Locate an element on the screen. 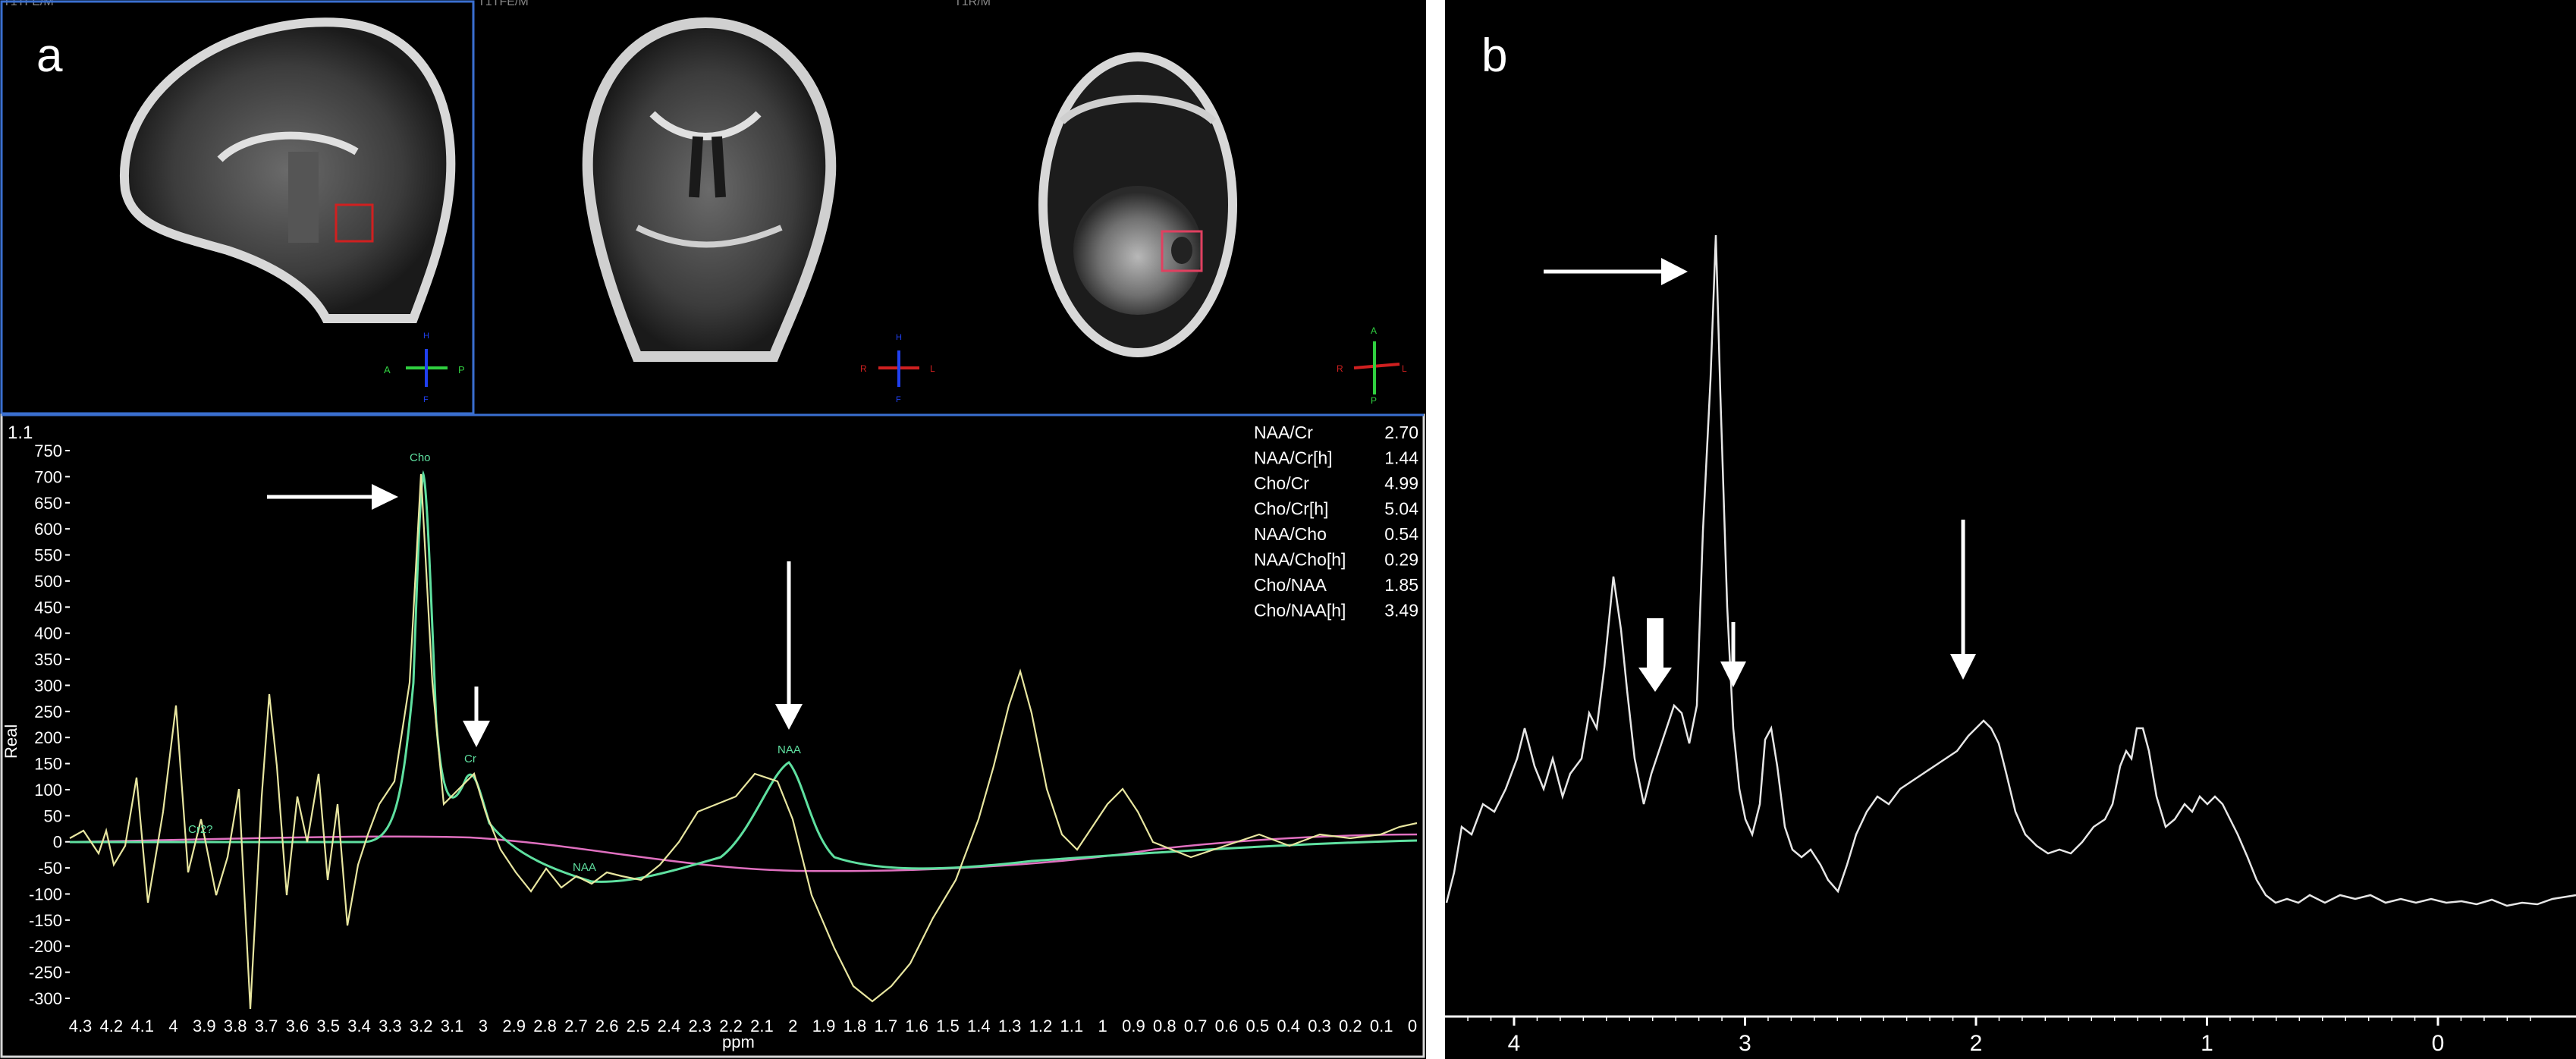 Image resolution: width=2576 pixels, height=1059 pixels. y-tick-label: 50 is located at coordinates (53, 815).